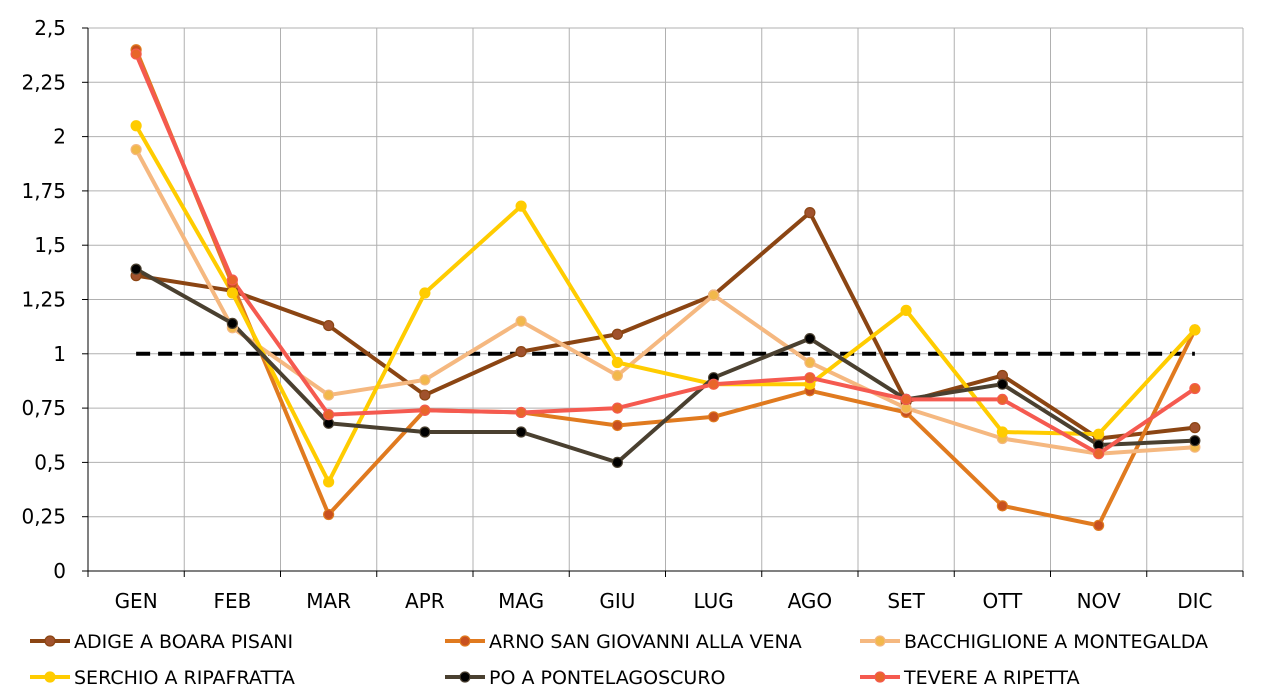 This screenshot has width=1265, height=697. Describe the element at coordinates (1002, 601) in the screenshot. I see `x-tick-label: OTT` at that location.